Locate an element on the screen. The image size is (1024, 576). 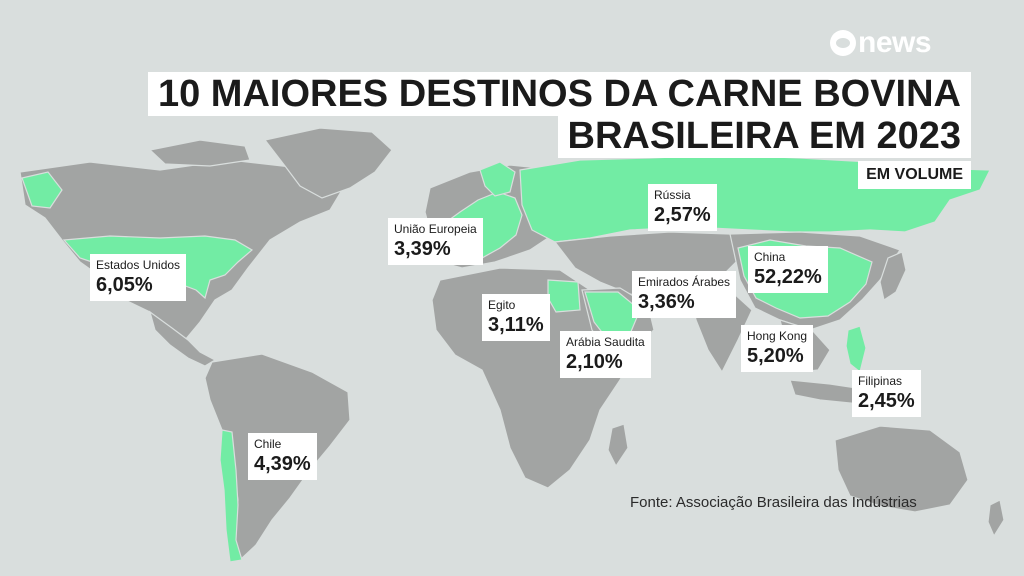
label-value: 3,11% is located at coordinates (516, 325).